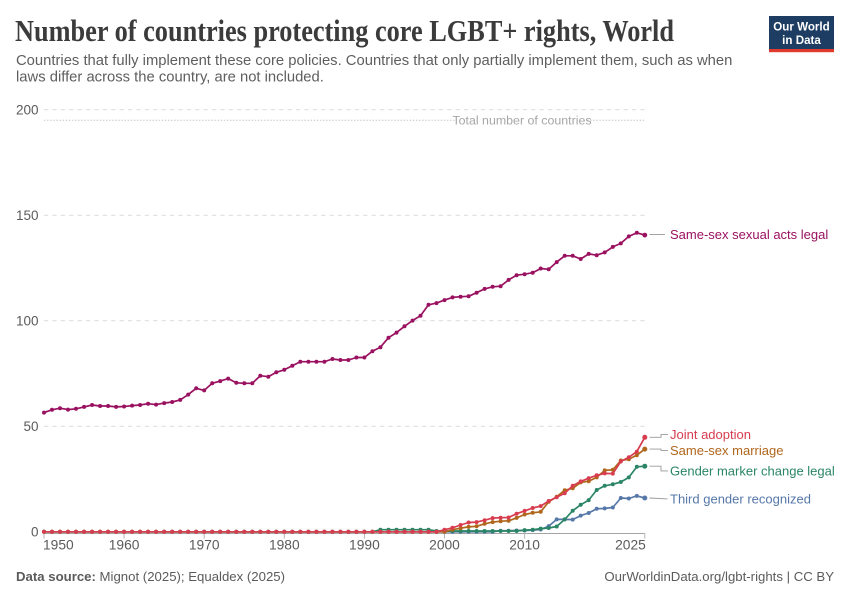 Image resolution: width=850 pixels, height=605 pixels. I want to click on svg-text: Gender marker change legal, so click(752, 471).